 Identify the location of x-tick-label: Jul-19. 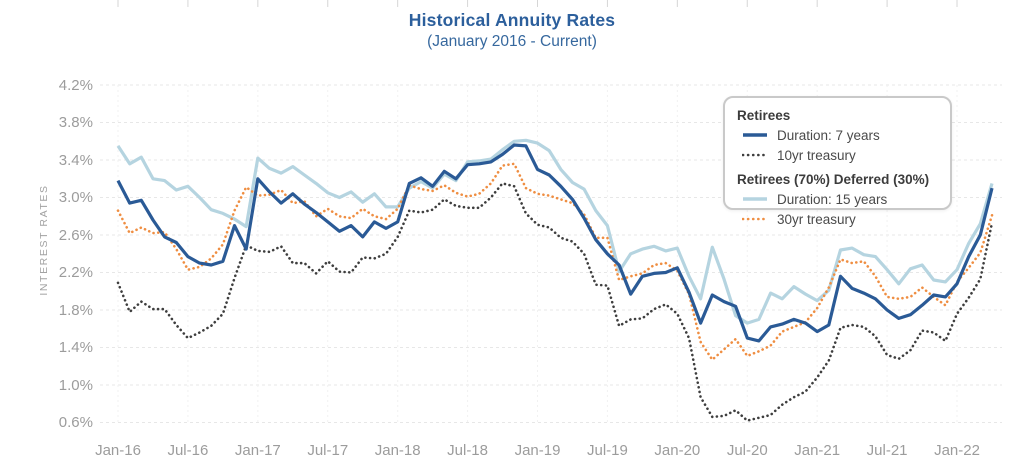
(607, 450).